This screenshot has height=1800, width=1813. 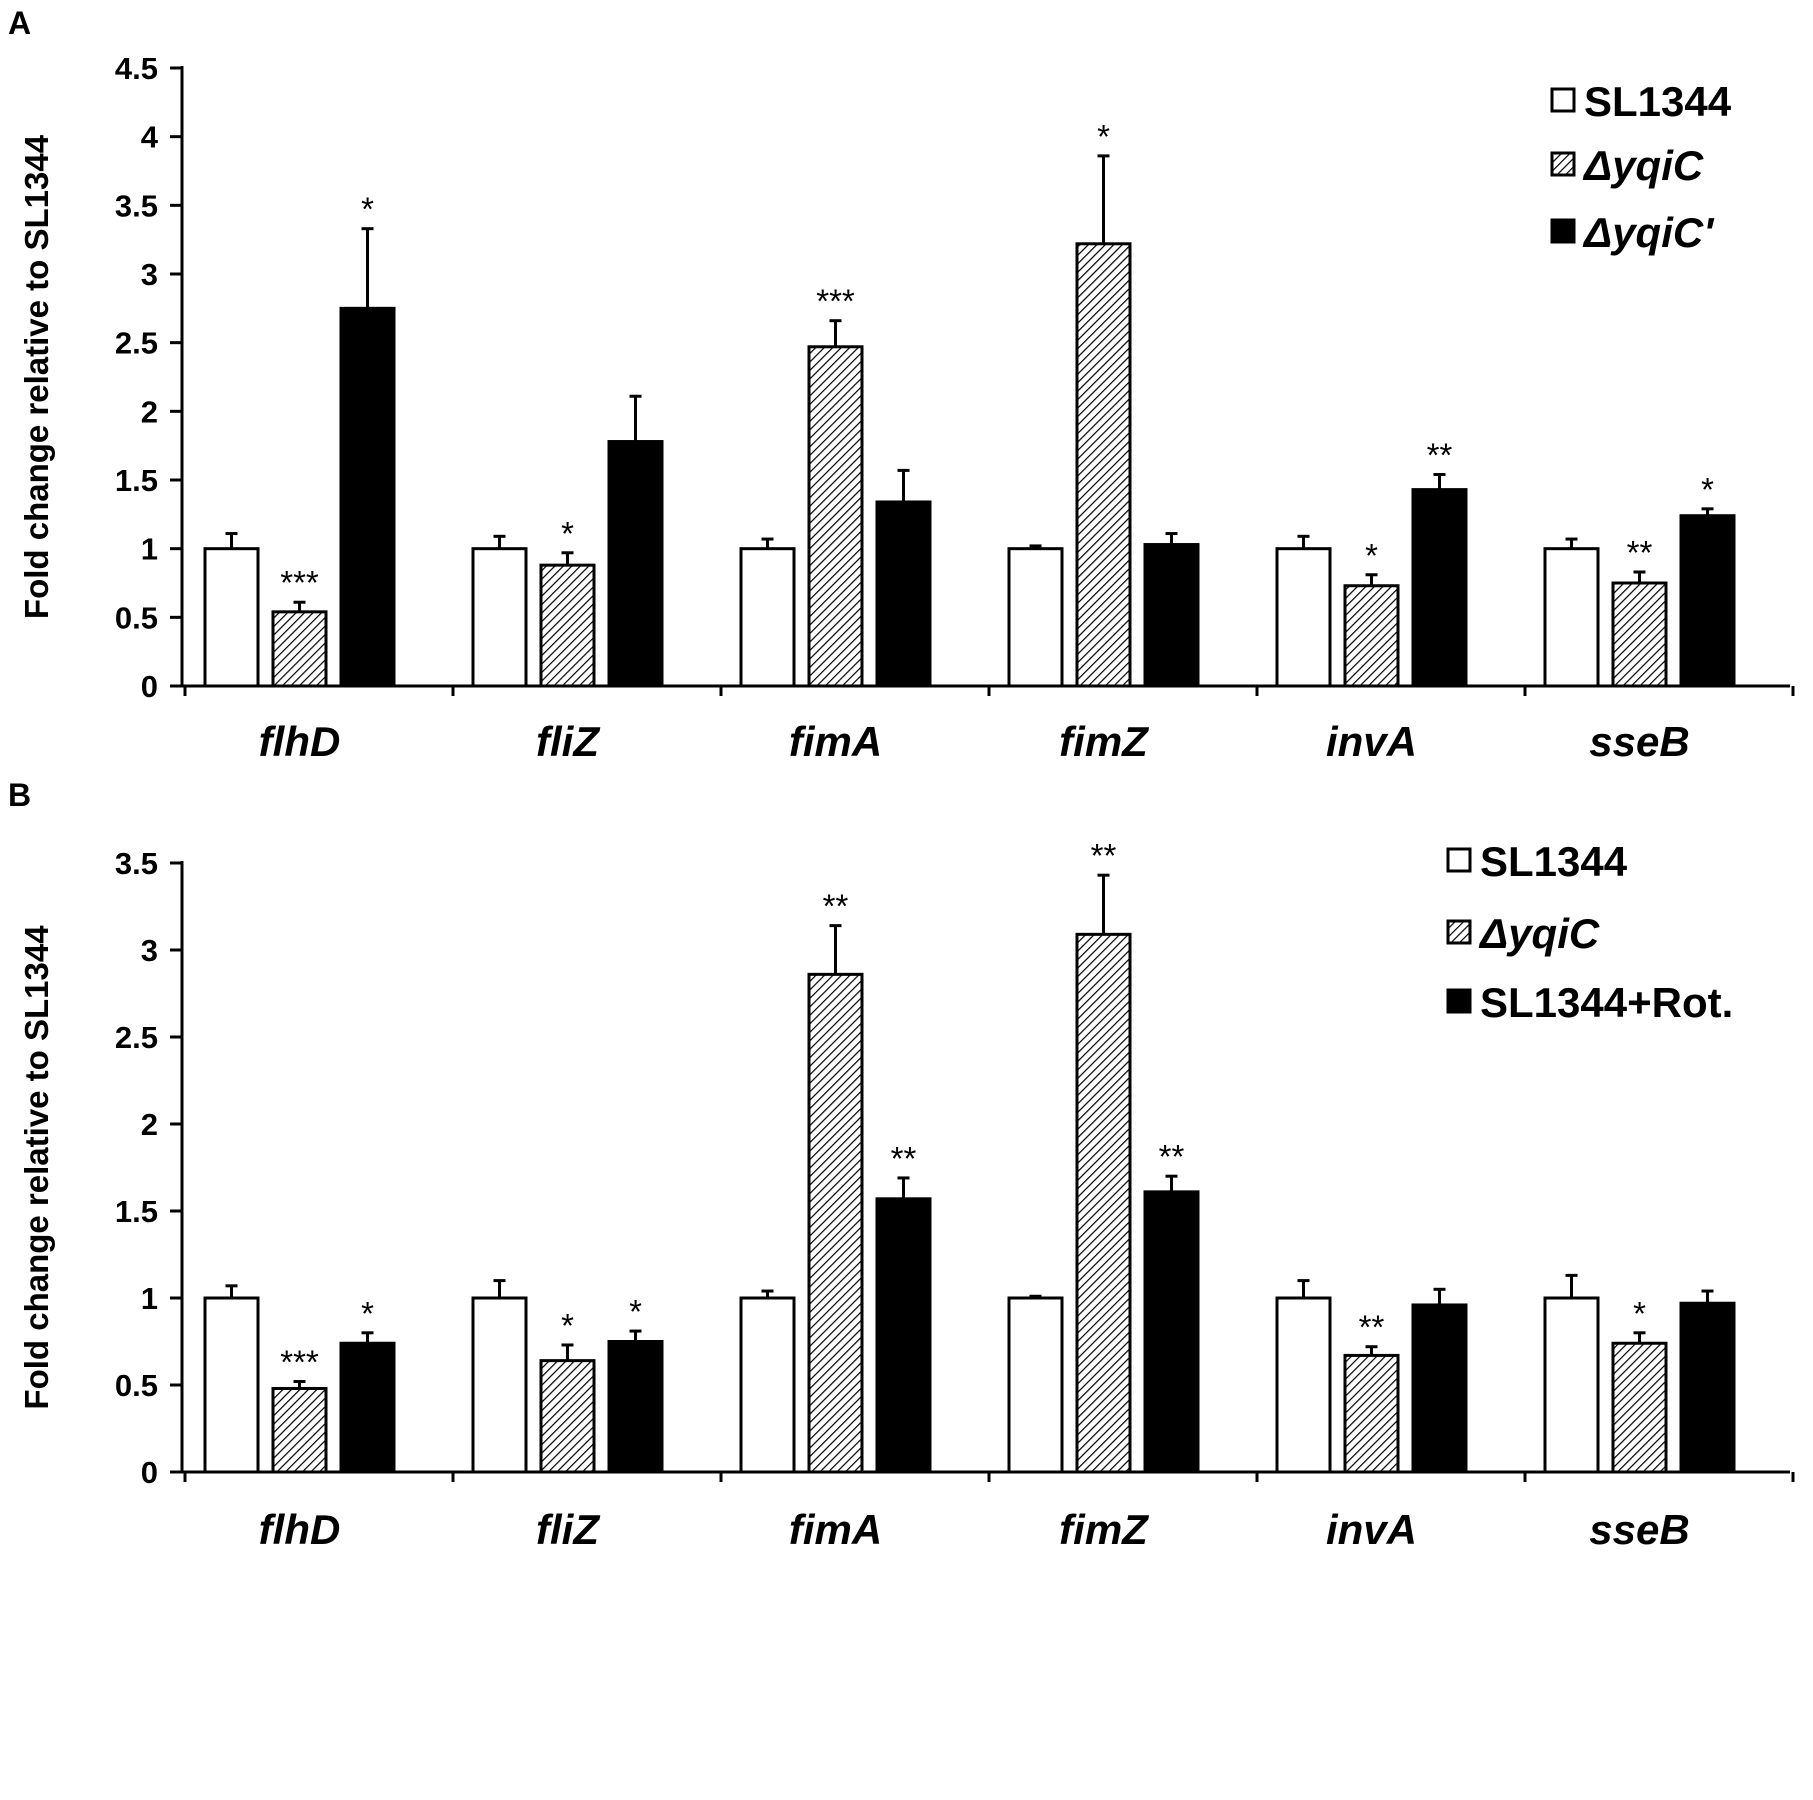 I want to click on y-tick-label: 4.5, so click(x=136, y=68).